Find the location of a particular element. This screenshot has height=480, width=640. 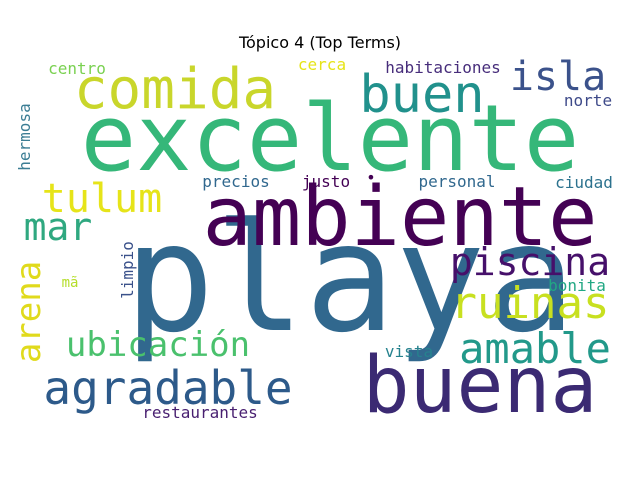

word-cerca: cerca is located at coordinates (322, 64).